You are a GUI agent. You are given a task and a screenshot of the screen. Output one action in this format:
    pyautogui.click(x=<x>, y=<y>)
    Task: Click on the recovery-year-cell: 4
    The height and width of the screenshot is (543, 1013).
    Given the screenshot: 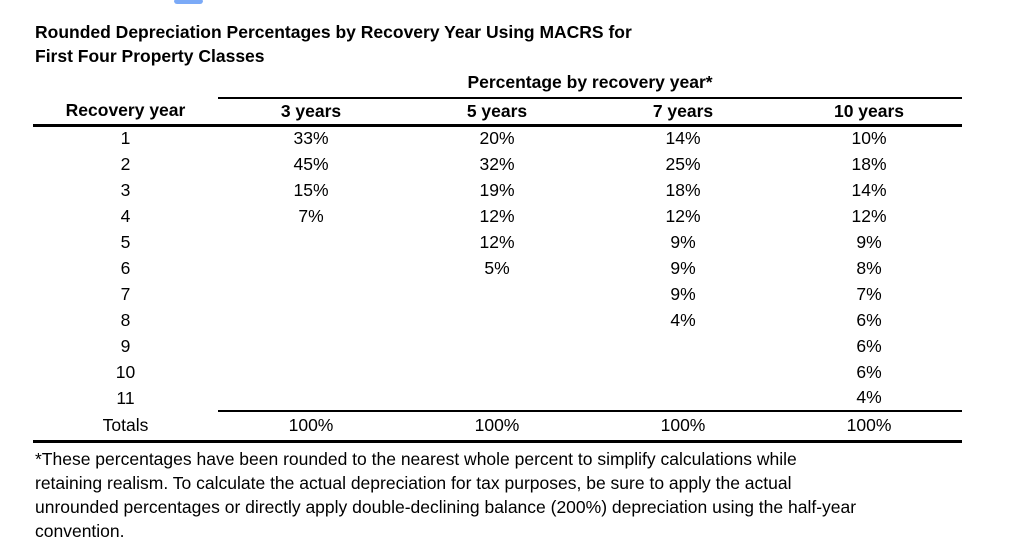 What is the action you would take?
    pyautogui.click(x=125, y=215)
    